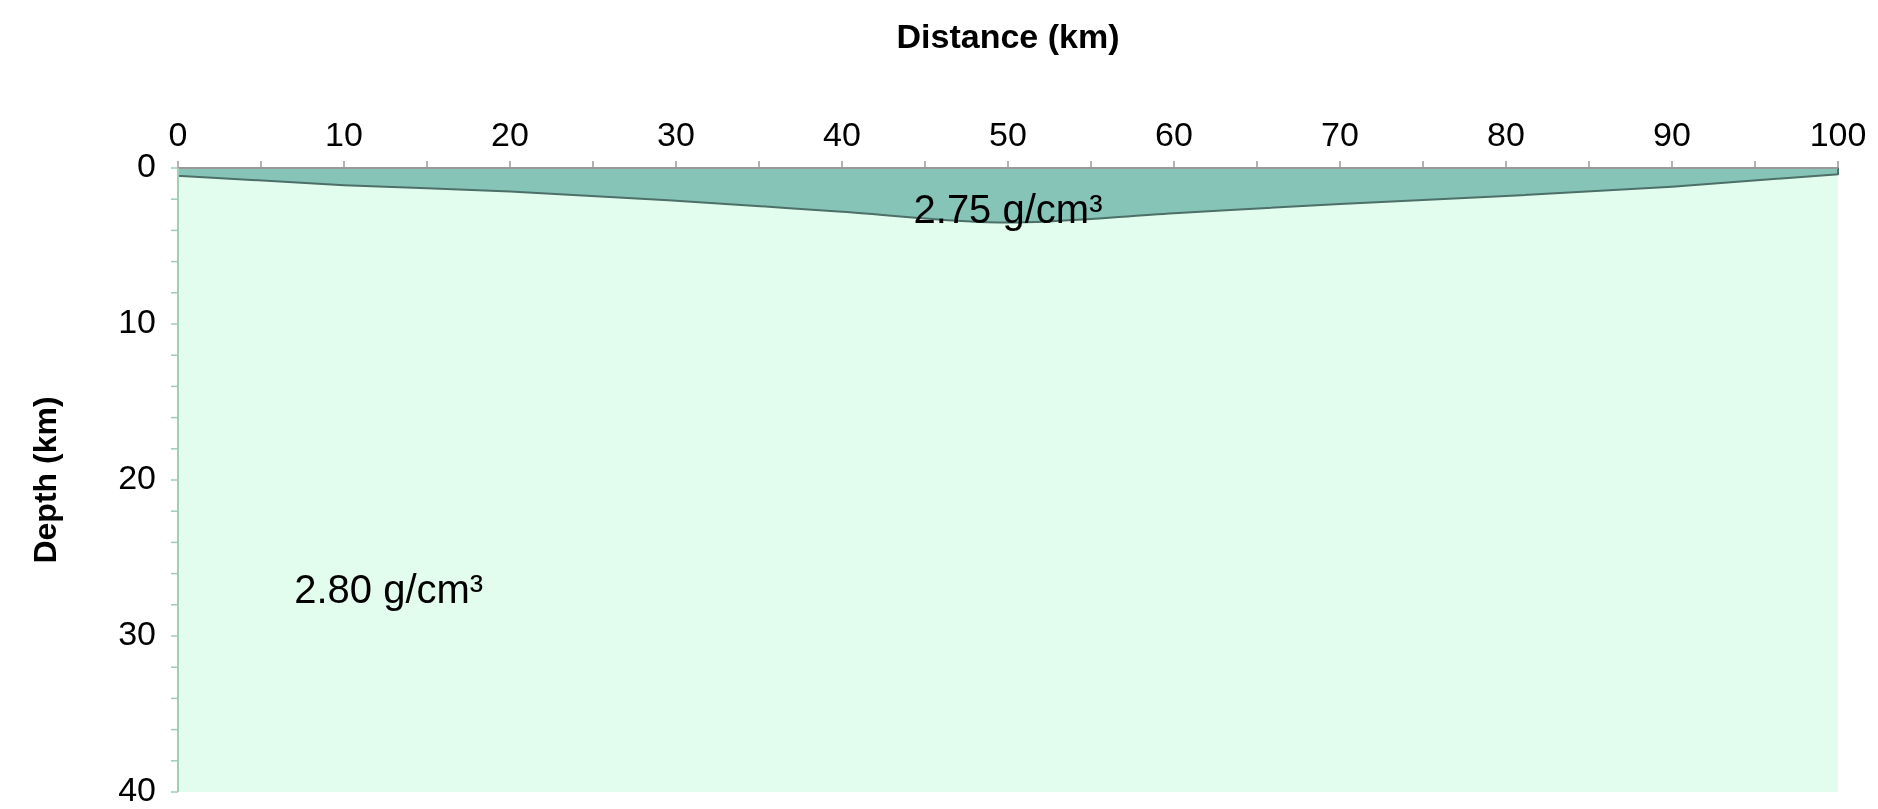 This screenshot has height=809, width=1878. I want to click on x-tick-label: 100, so click(1838, 134).